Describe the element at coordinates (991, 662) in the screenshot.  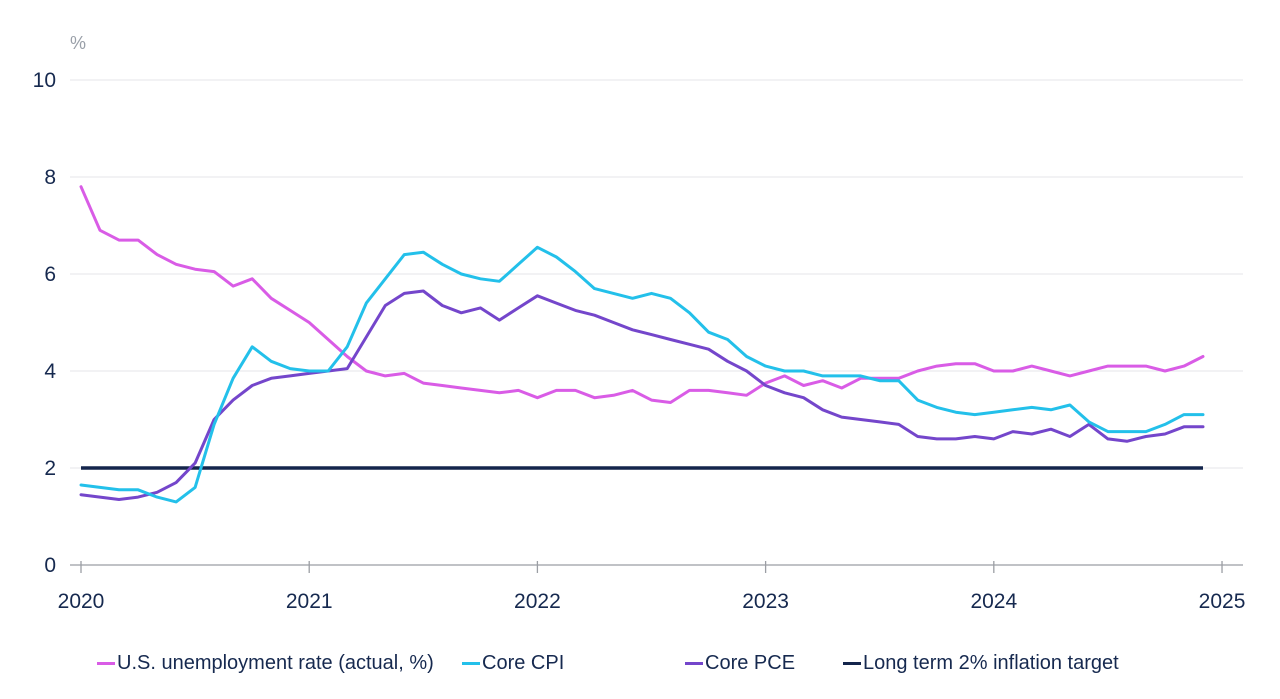
I see `legend-label-inflation-target: Long term 2% inflation target` at that location.